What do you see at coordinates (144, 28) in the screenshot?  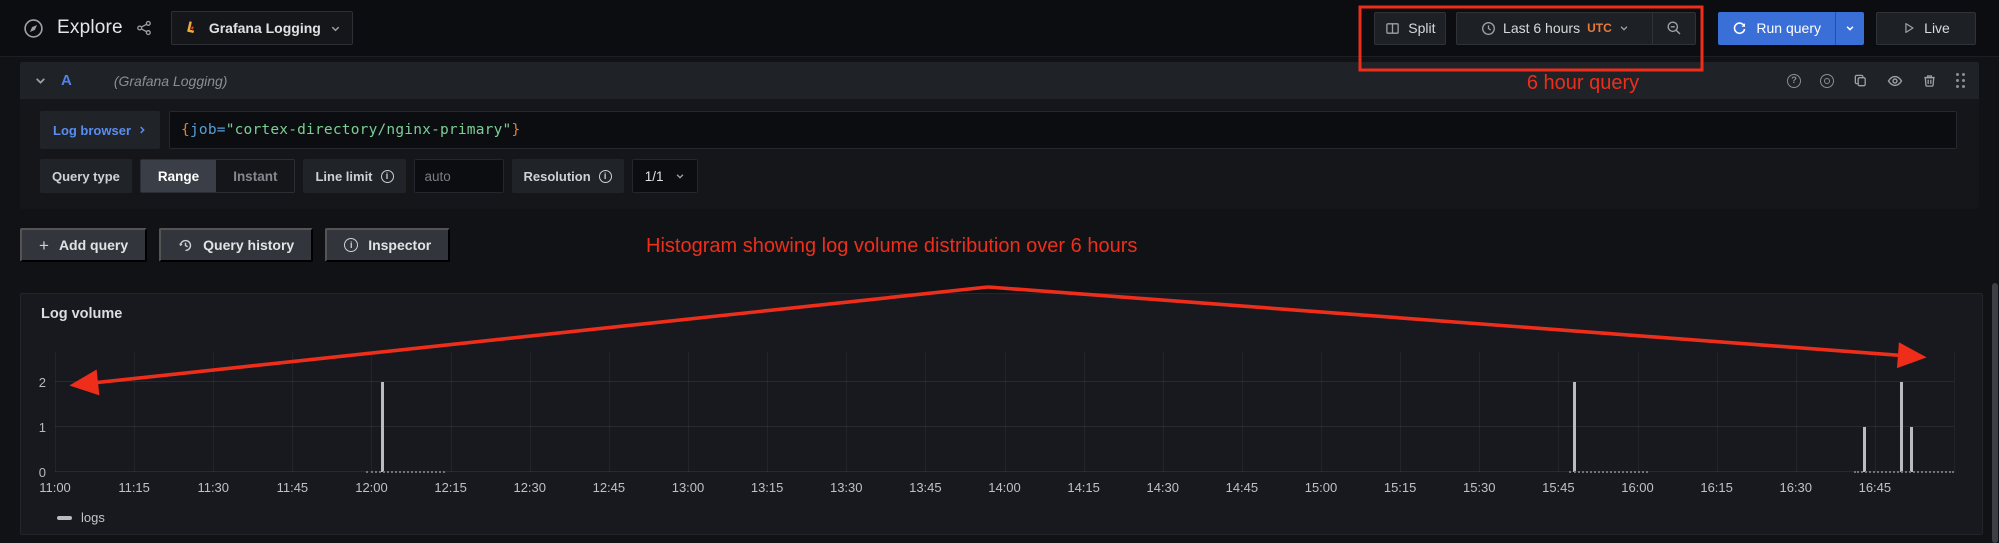 I see `share-icon` at bounding box center [144, 28].